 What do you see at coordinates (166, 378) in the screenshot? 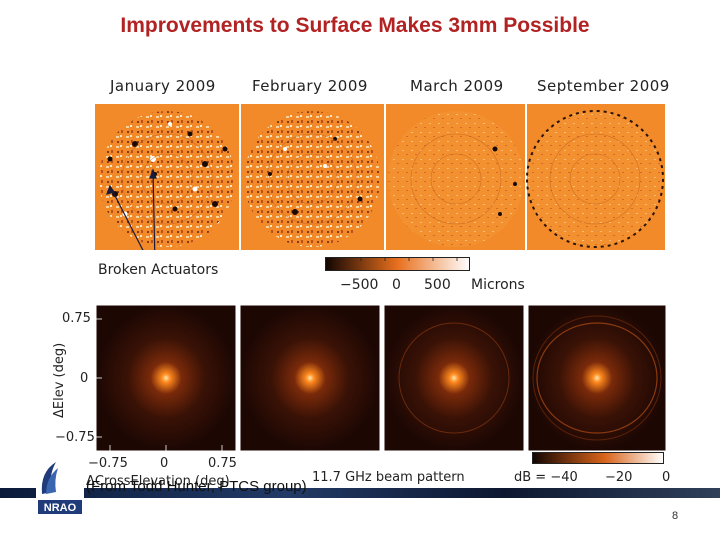
I see `beam-panel-january` at bounding box center [166, 378].